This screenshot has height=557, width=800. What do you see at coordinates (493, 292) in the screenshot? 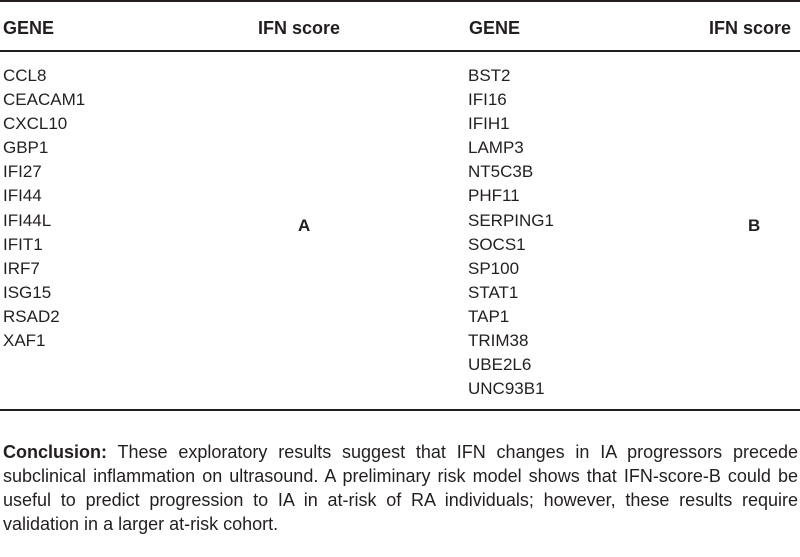
I see `gene-item: STAT1` at bounding box center [493, 292].